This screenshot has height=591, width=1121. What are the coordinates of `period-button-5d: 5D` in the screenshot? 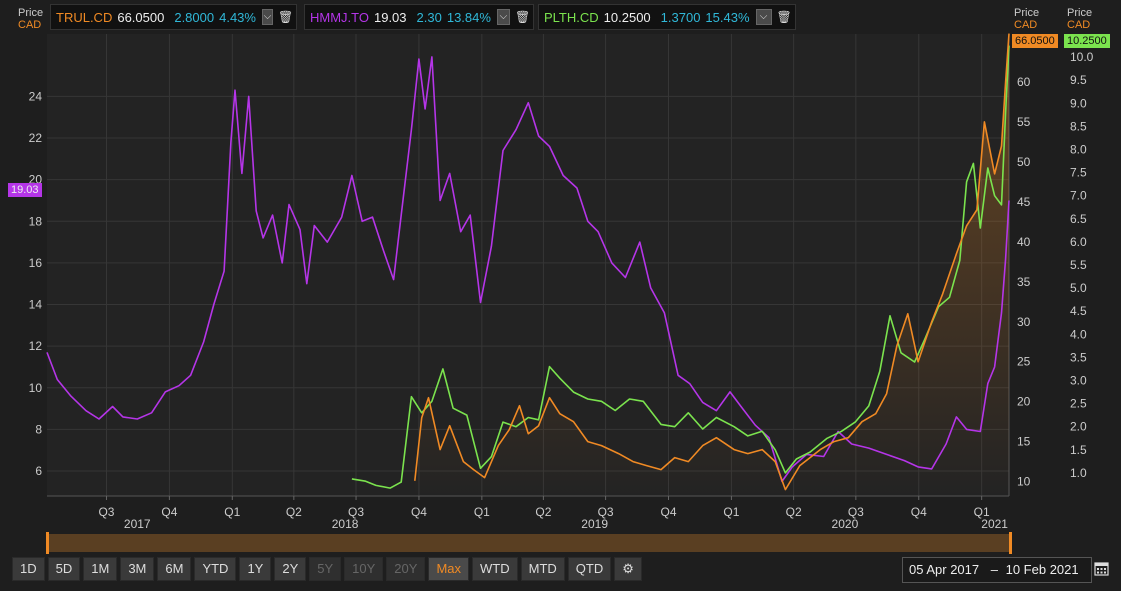 It's located at (64, 569).